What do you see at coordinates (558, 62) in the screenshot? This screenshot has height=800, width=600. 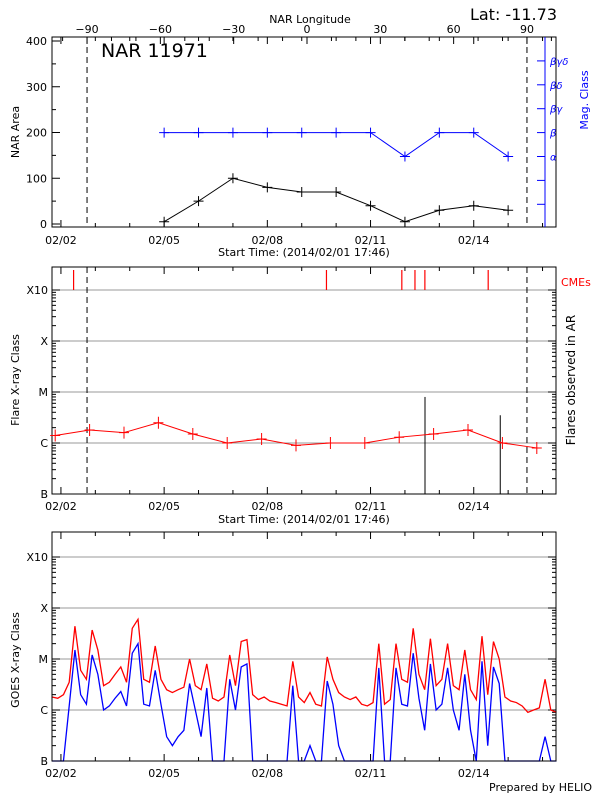 I see `mag-class-tick-label: βγδ` at bounding box center [558, 62].